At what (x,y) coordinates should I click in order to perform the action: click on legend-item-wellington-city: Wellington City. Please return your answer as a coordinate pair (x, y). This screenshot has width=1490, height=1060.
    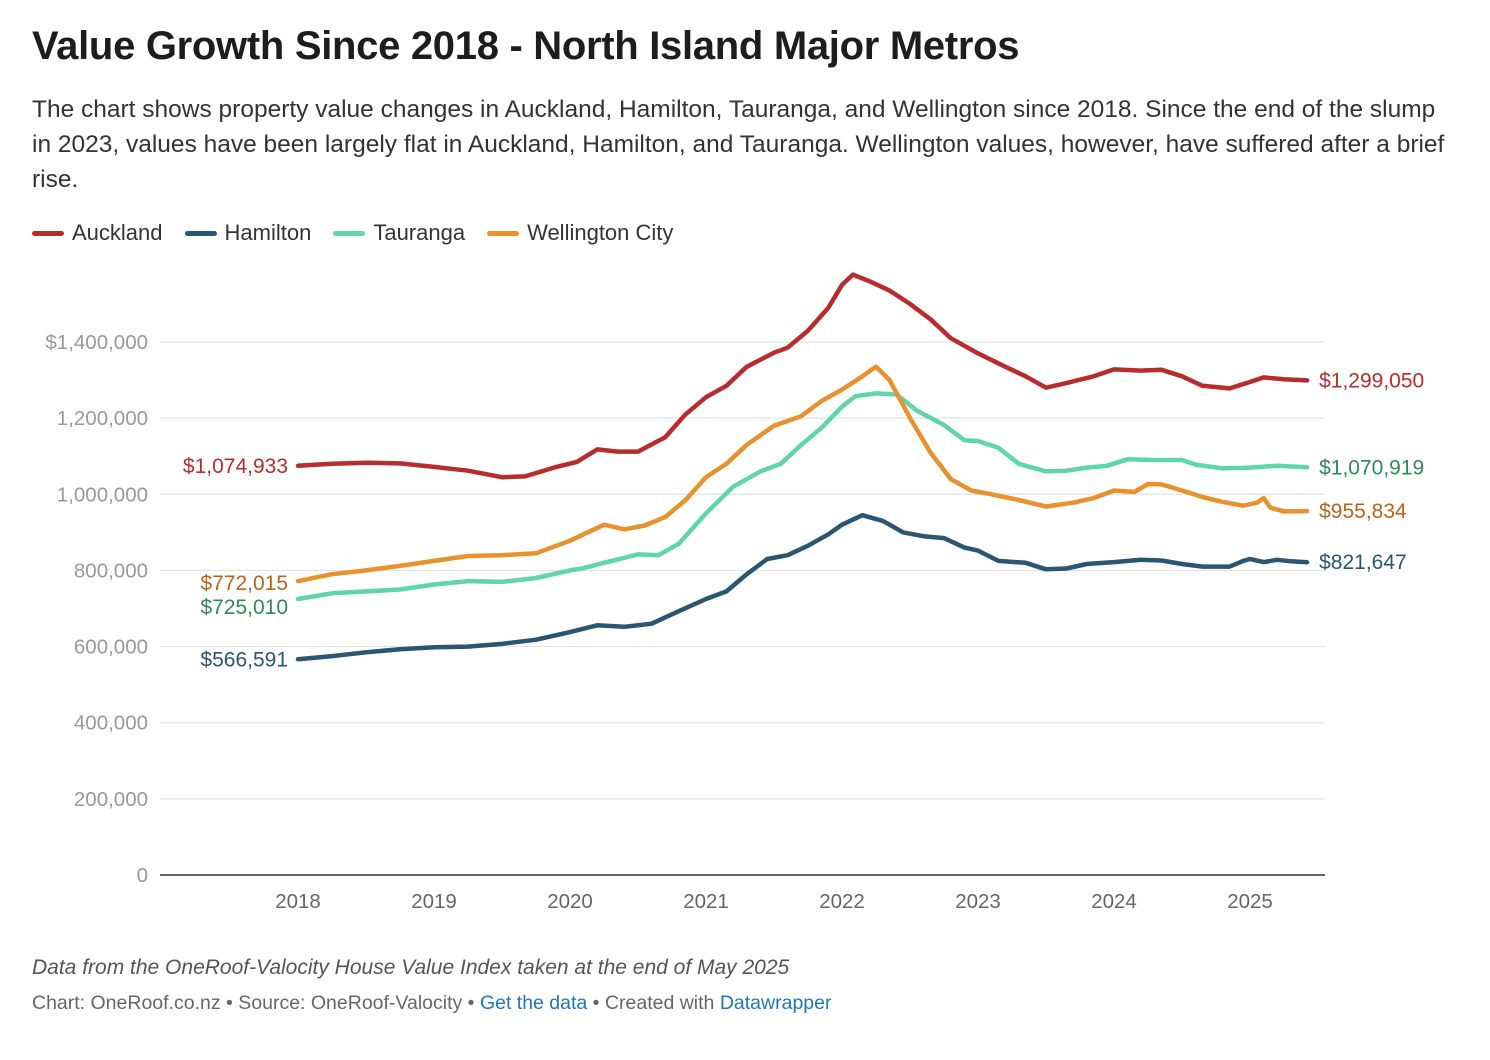
    Looking at the image, I should click on (580, 233).